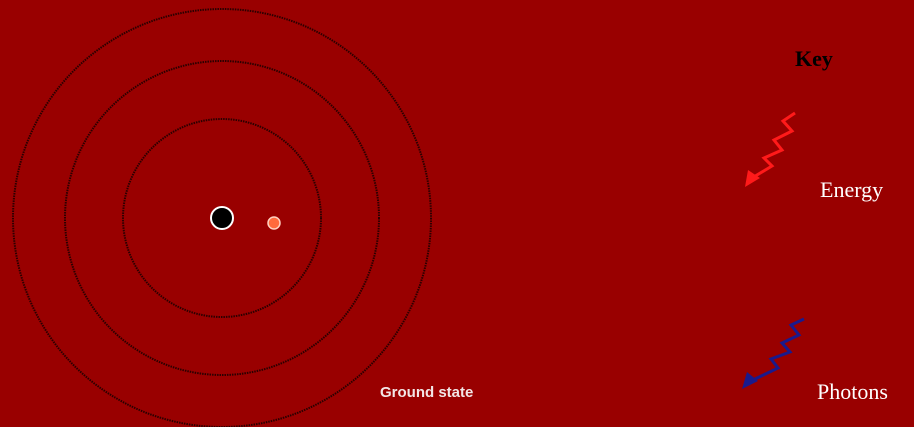  I want to click on state-label: Ground state, so click(427, 392).